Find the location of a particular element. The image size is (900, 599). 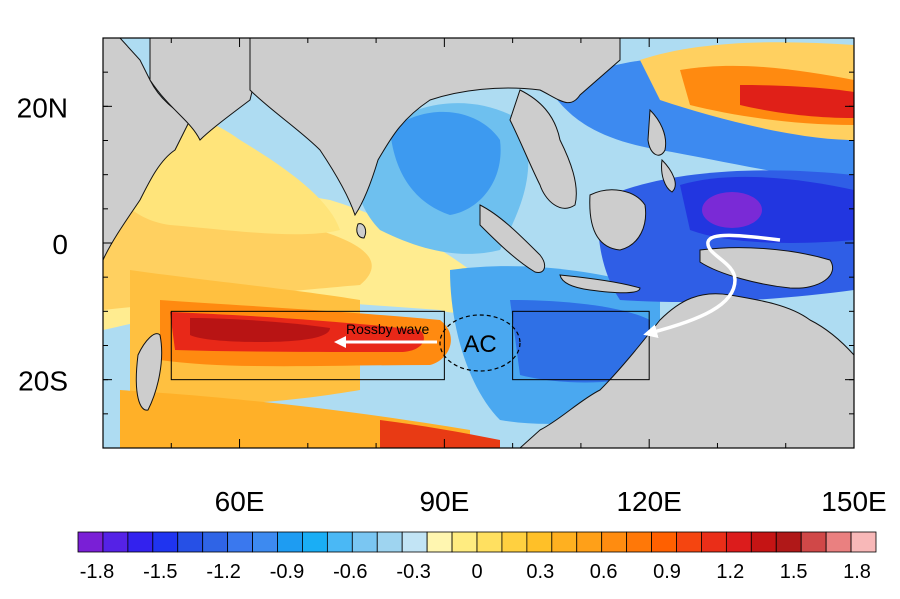

madagascar-land is located at coordinates (149, 372).